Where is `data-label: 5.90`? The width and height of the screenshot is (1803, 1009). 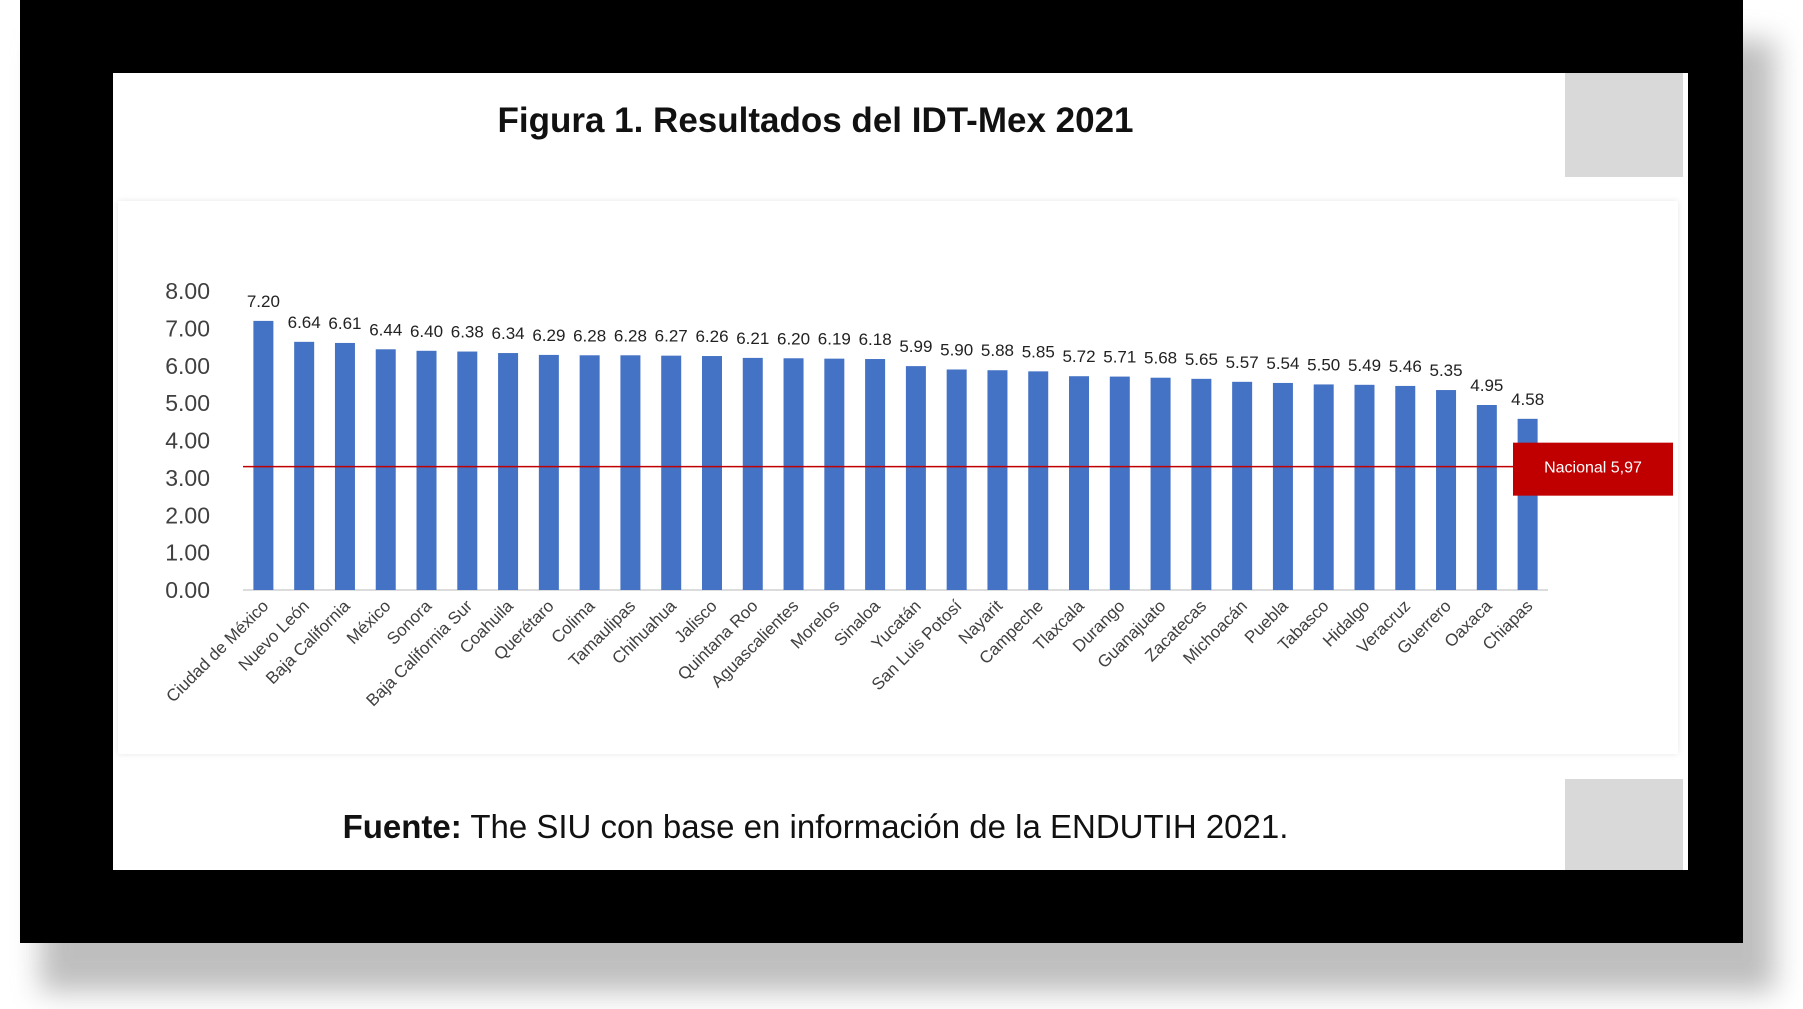 data-label: 5.90 is located at coordinates (956, 349).